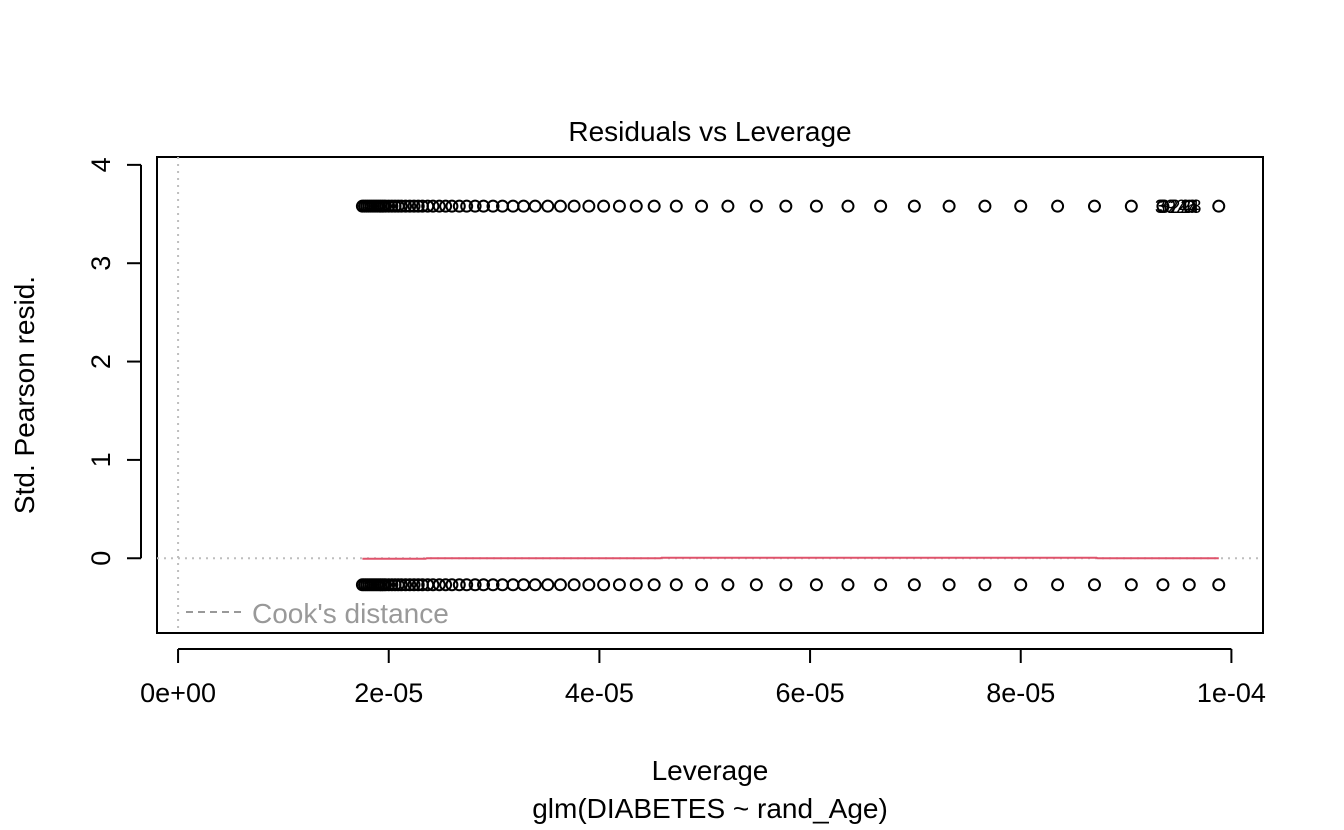  I want to click on y-axis: 0 1 2 3 4, so click(114, 361).